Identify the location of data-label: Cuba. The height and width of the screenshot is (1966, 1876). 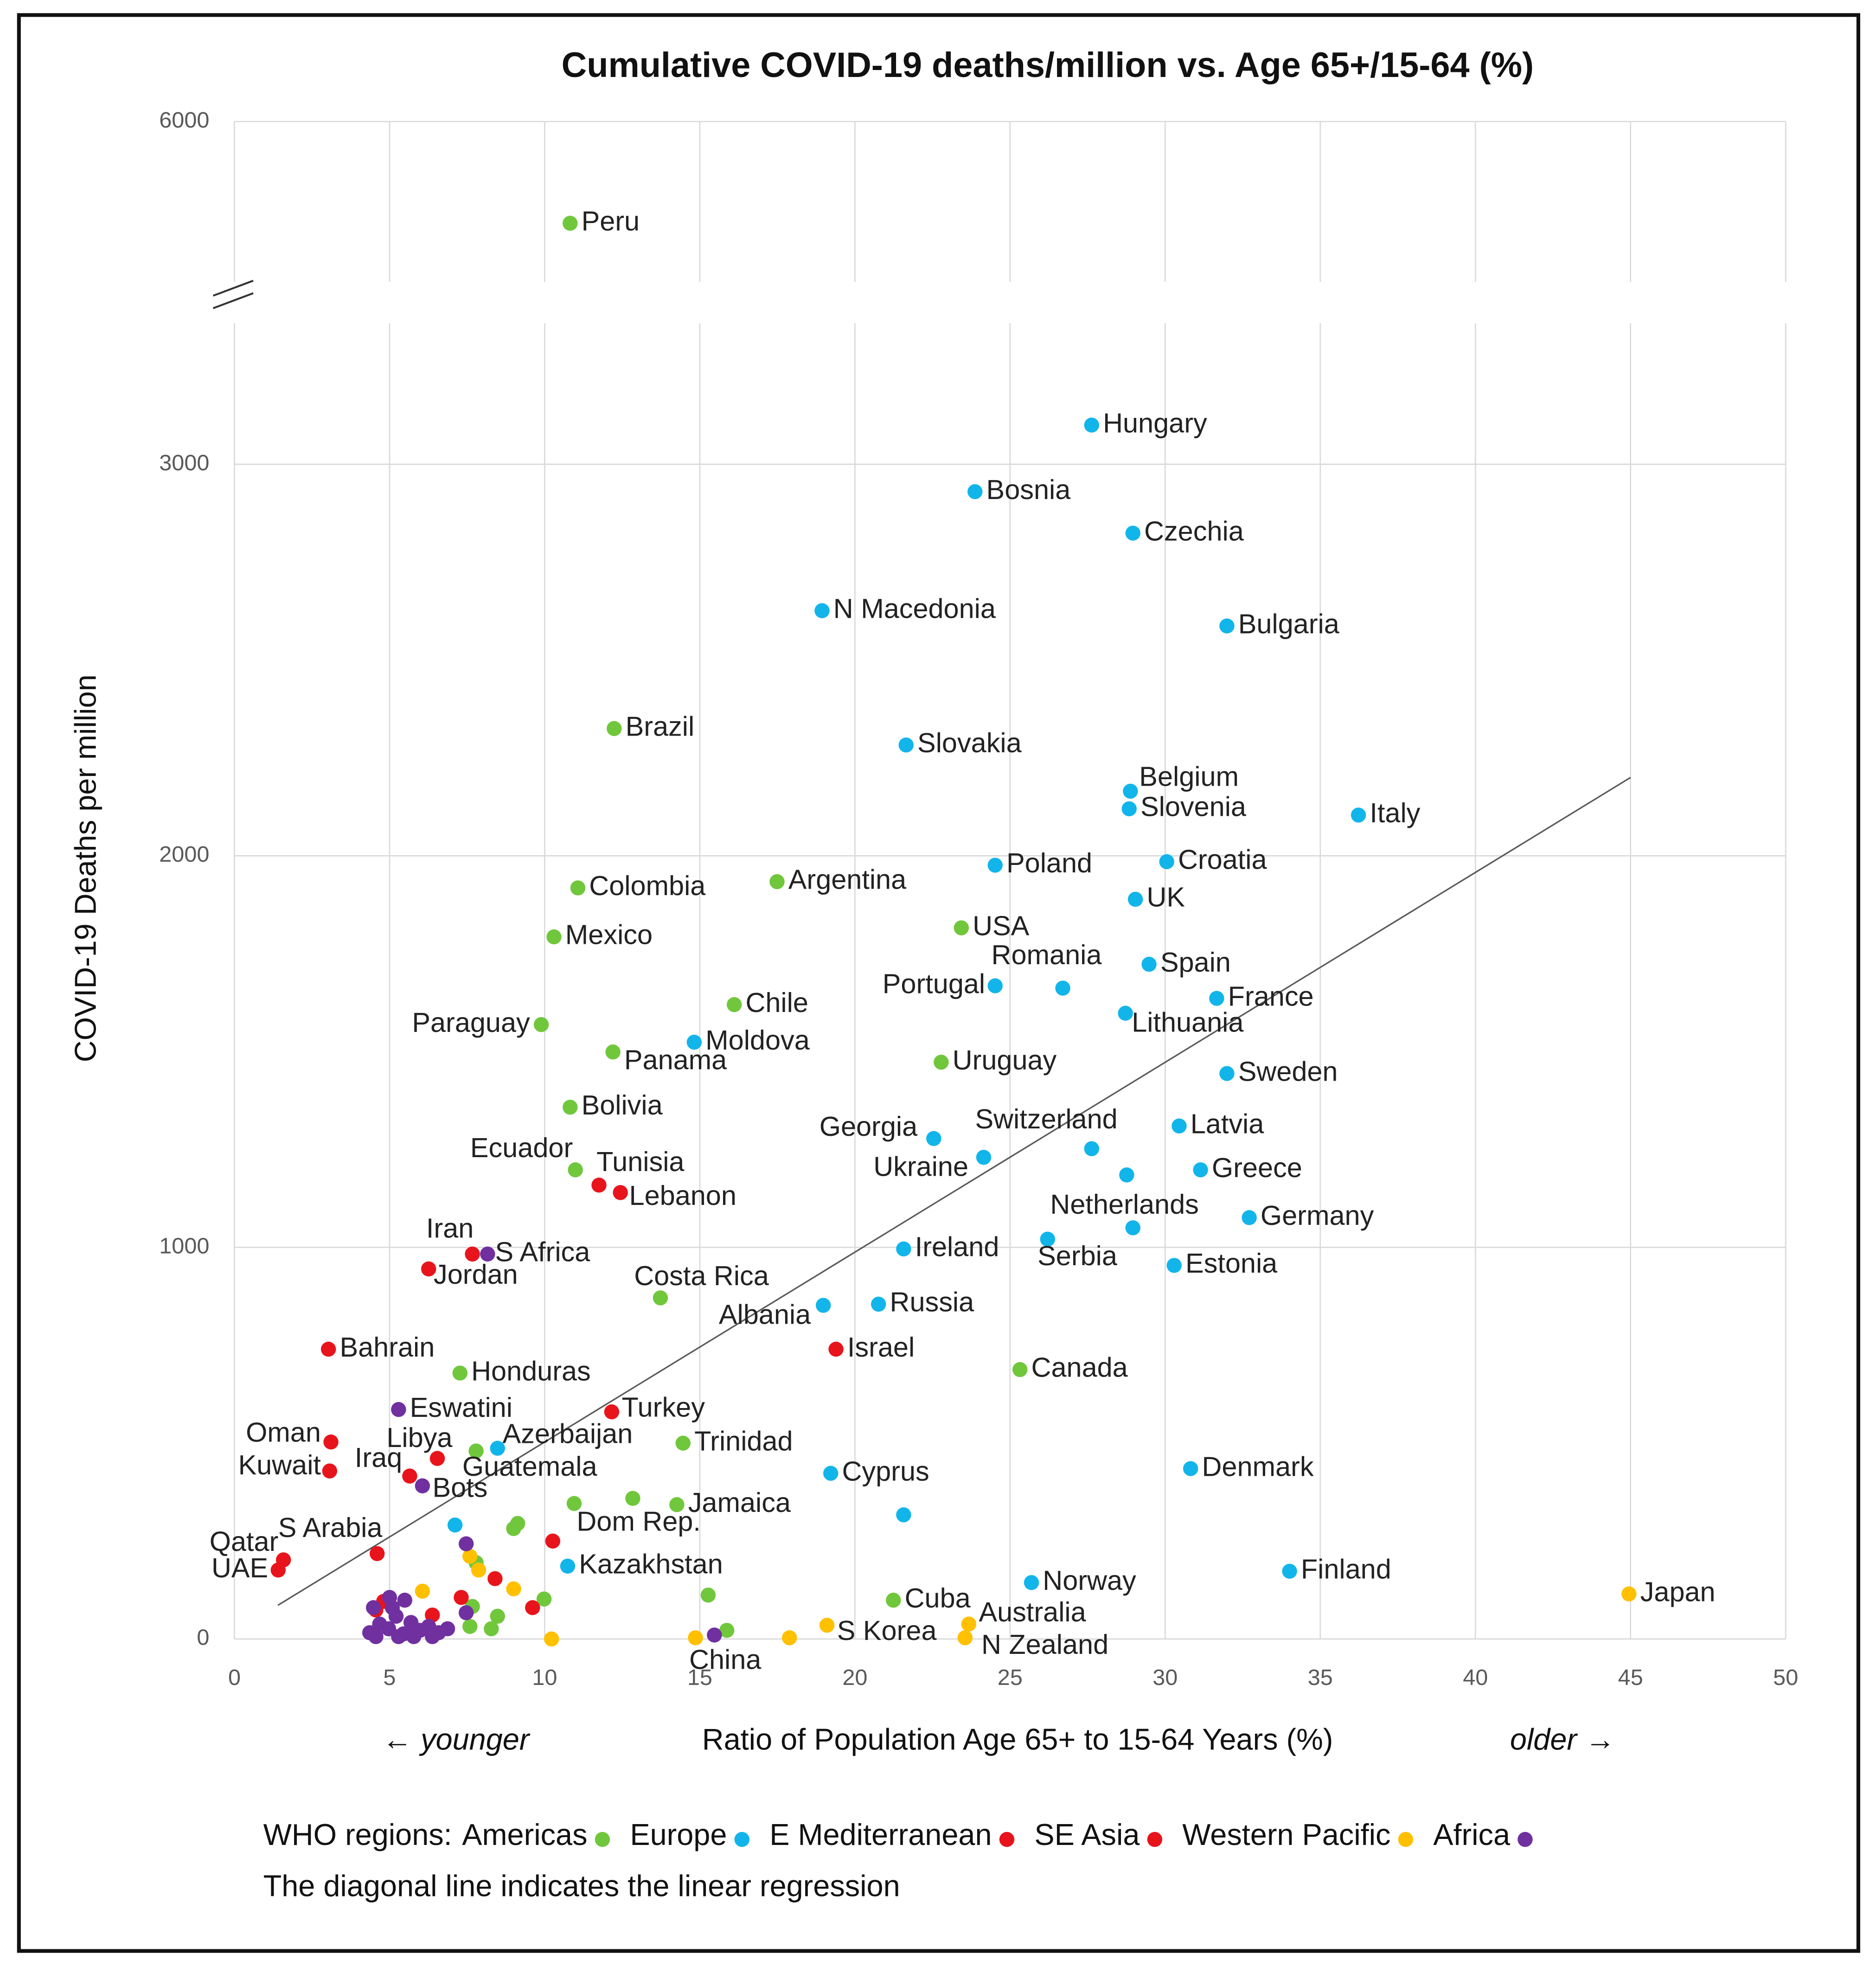
(938, 1598).